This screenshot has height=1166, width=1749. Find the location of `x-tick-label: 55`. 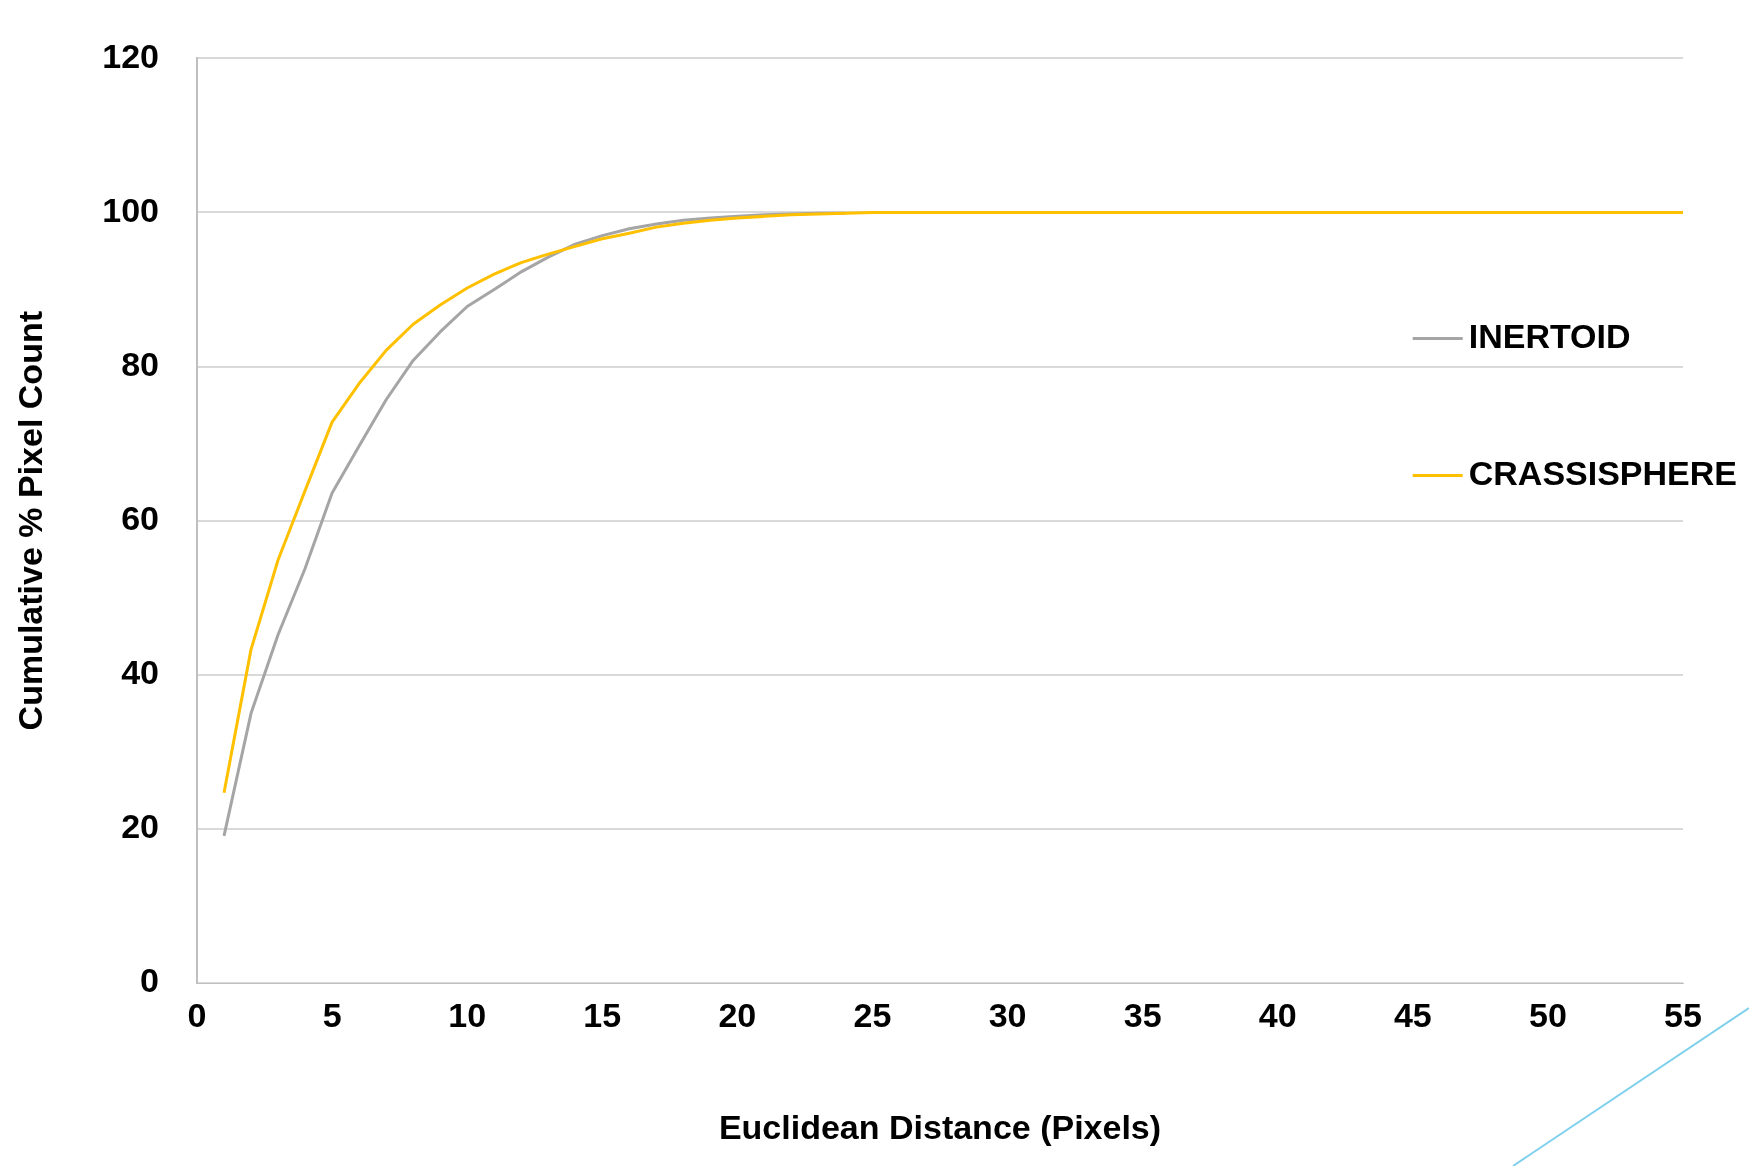

x-tick-label: 55 is located at coordinates (1683, 1014).